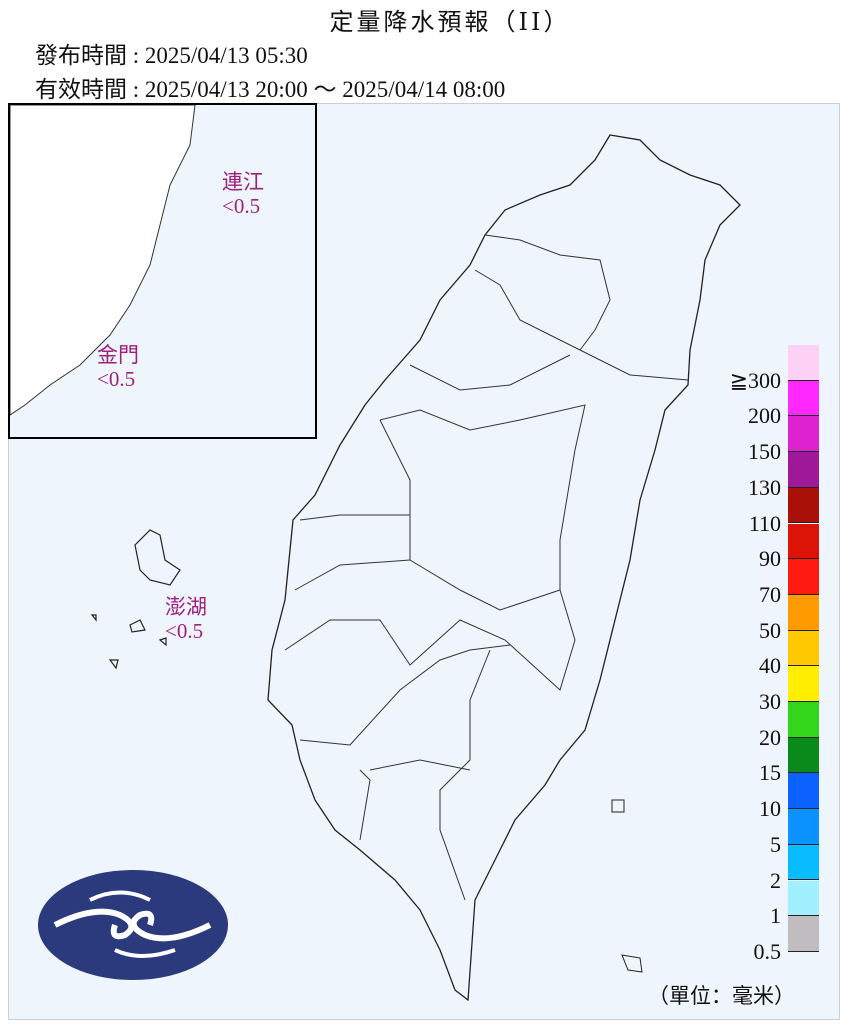 This screenshot has height=1024, width=850. What do you see at coordinates (243, 194) in the screenshot?
I see `region-label-lienchiang: 連江 <0.5` at bounding box center [243, 194].